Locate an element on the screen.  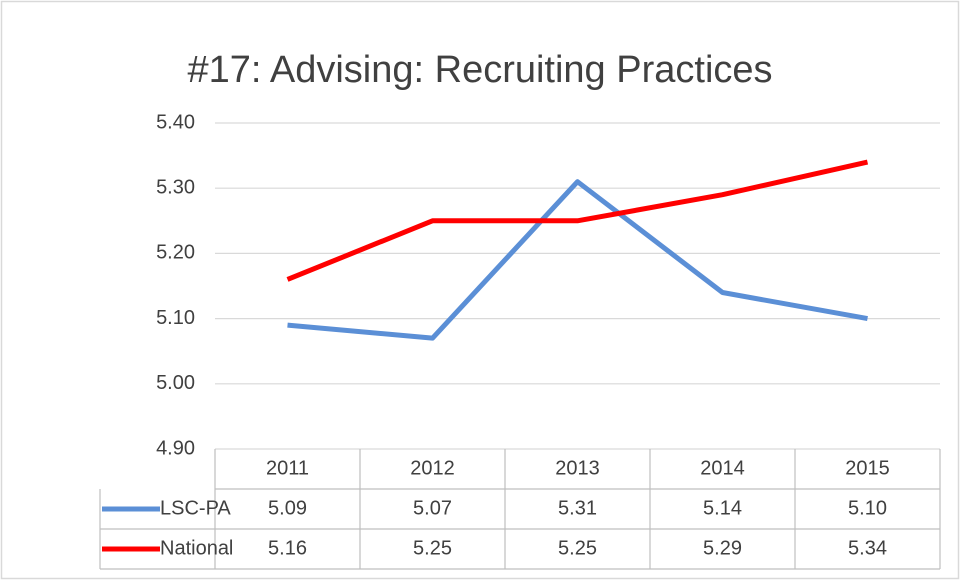
y-tick-label: 5.20 is located at coordinates (175, 253).